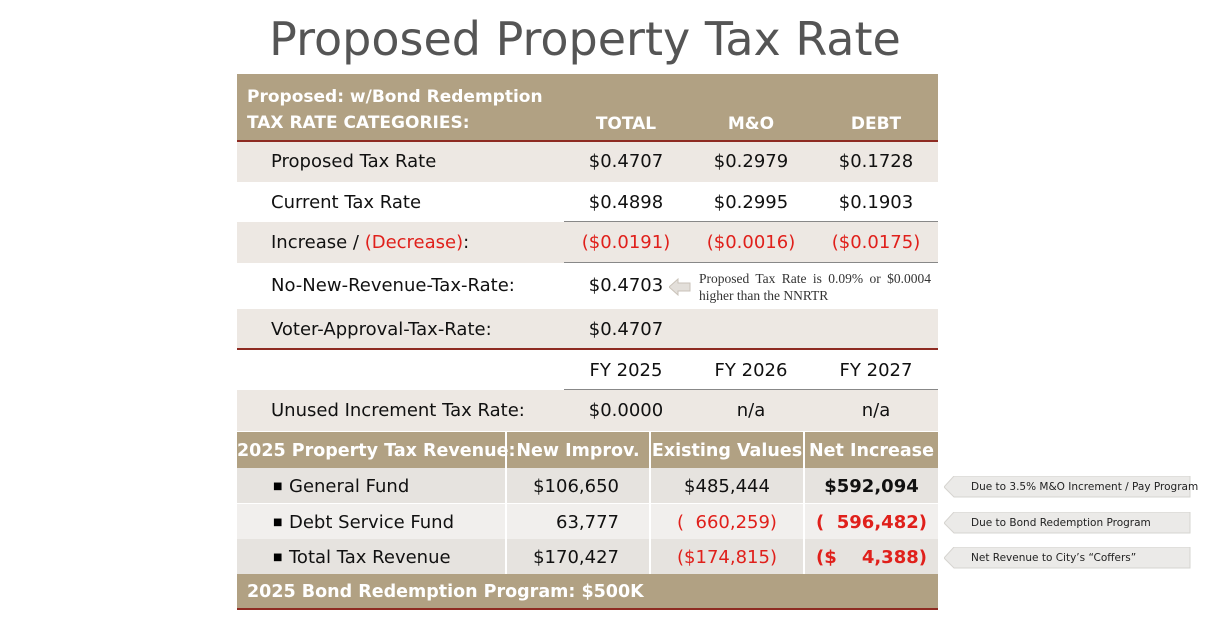 Image resolution: width=1222 pixels, height=642 pixels. I want to click on label-part: (Decrease), so click(414, 242).